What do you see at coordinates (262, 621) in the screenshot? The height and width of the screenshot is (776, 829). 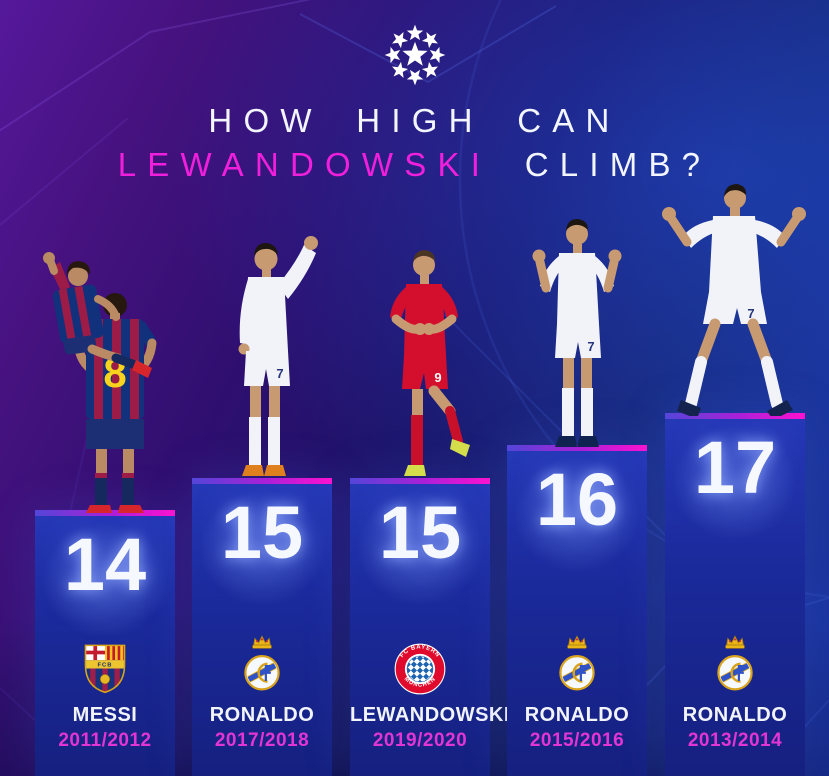 I see `goal-column-ronaldo-2018: 15 RONALDO 2017/2018` at bounding box center [262, 621].